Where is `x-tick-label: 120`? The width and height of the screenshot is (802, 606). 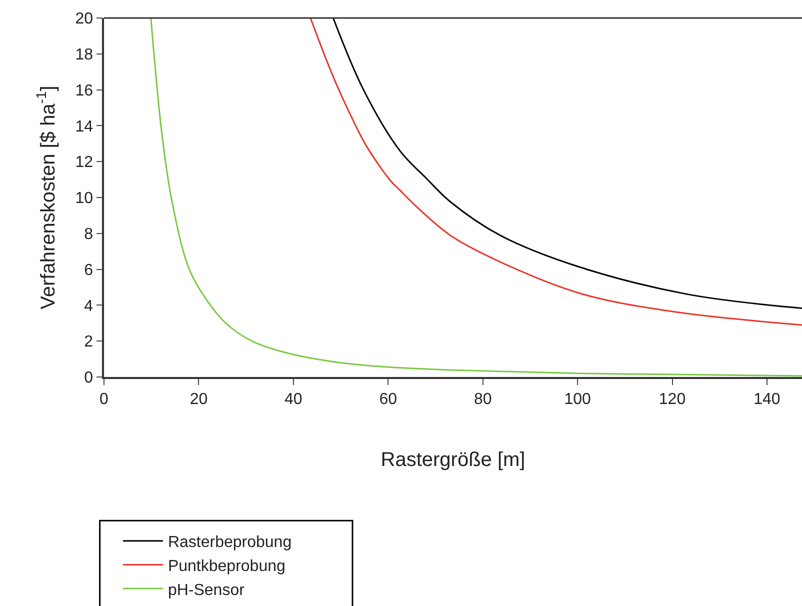 x-tick-label: 120 is located at coordinates (672, 399).